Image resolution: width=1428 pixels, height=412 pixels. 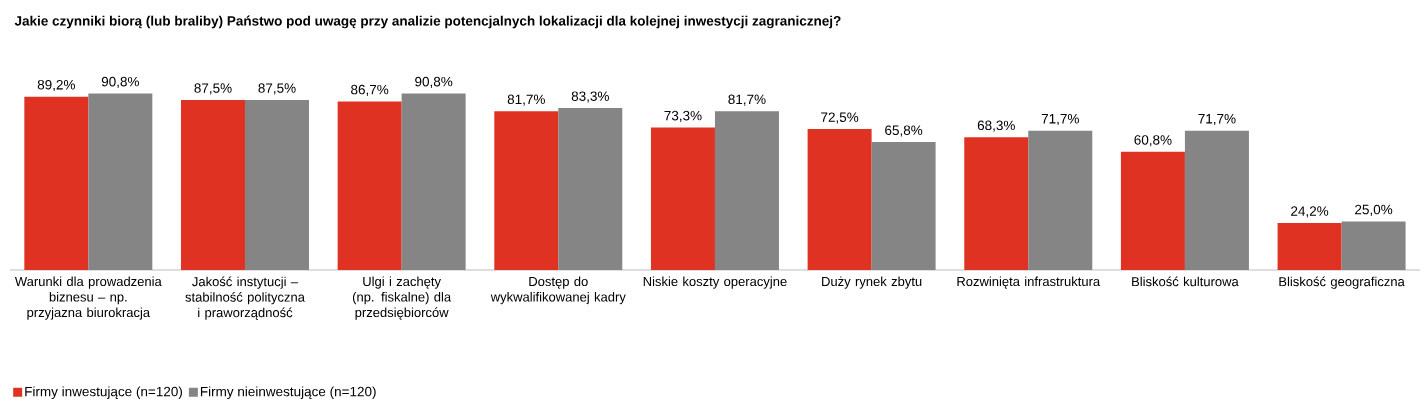 What do you see at coordinates (996, 126) in the screenshot?
I see `data-label: 68,3%` at bounding box center [996, 126].